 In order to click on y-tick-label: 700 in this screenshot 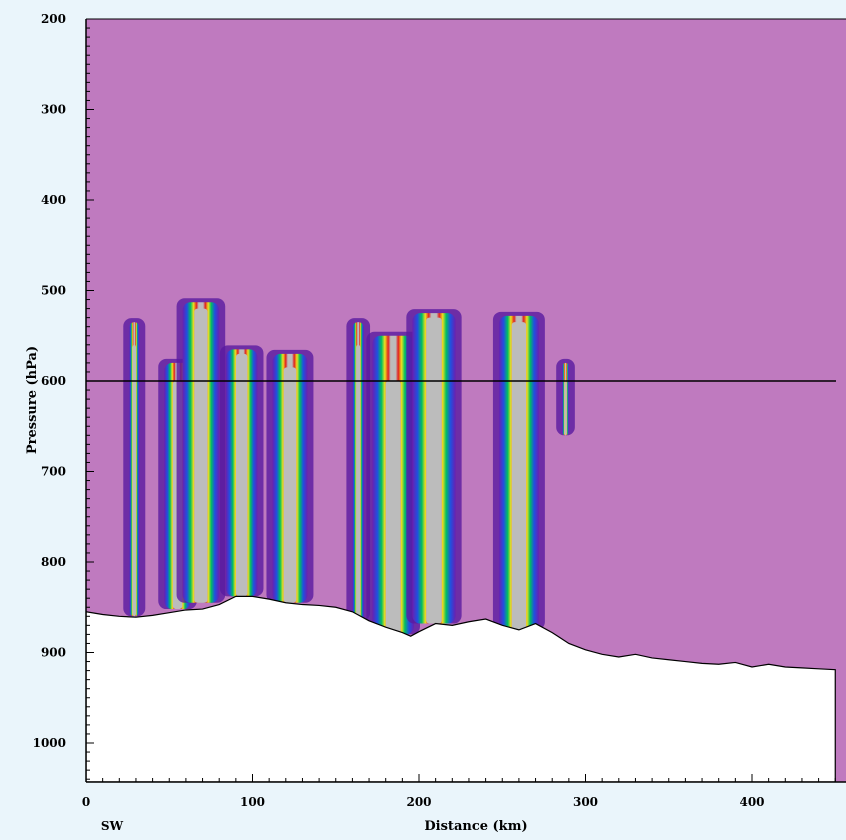, I will do `click(53, 472)`.